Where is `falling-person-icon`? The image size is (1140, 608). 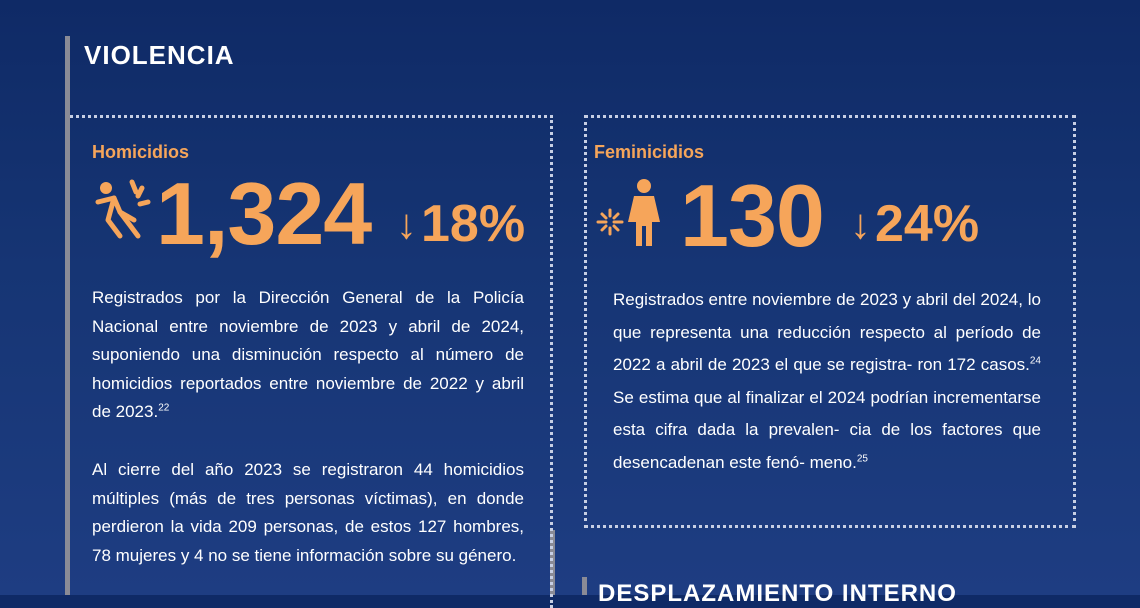 falling-person-icon is located at coordinates (122, 213).